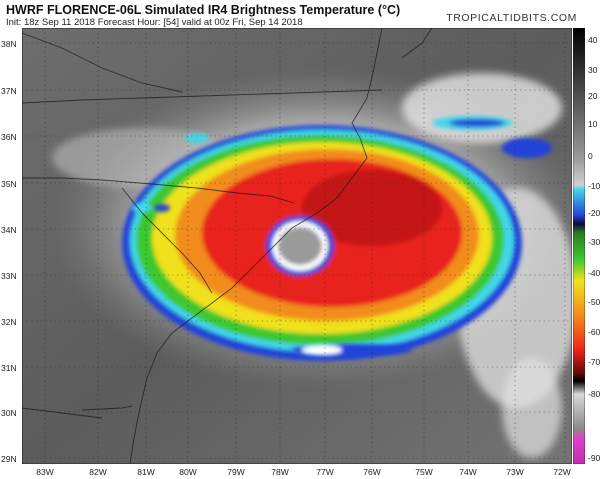  What do you see at coordinates (9, 276) in the screenshot?
I see `lat-label: 33N` at bounding box center [9, 276].